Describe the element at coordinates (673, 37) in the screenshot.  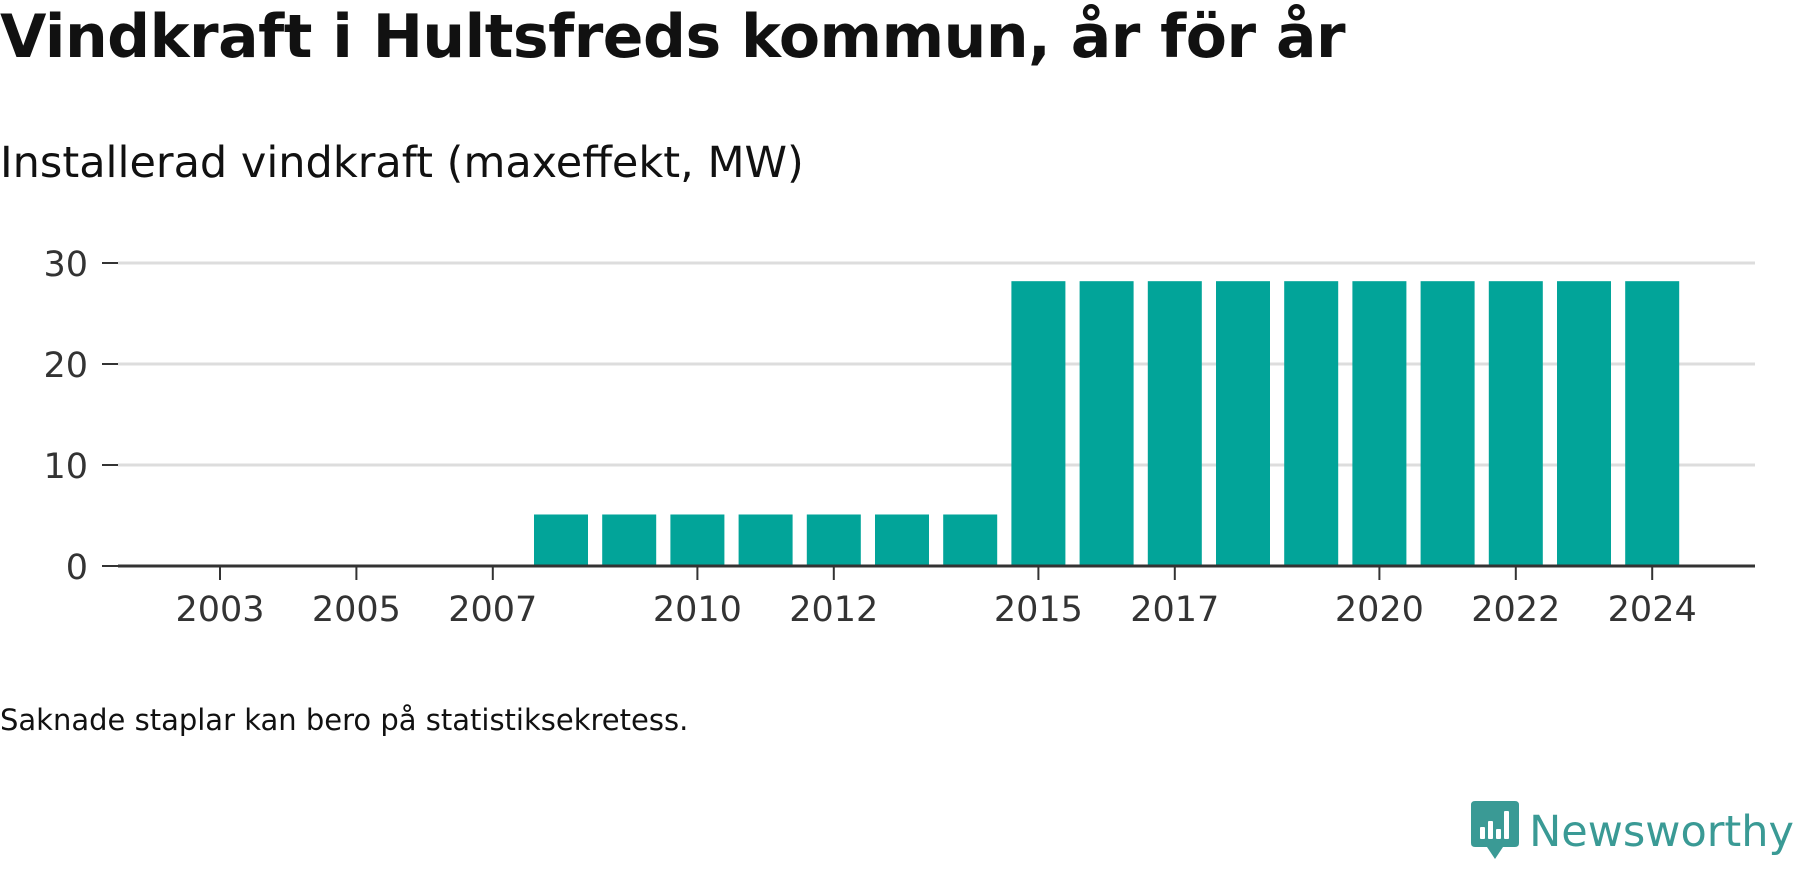
I see `chart-title: Vindkraft i Hultsfreds kommun, år för år` at that location.